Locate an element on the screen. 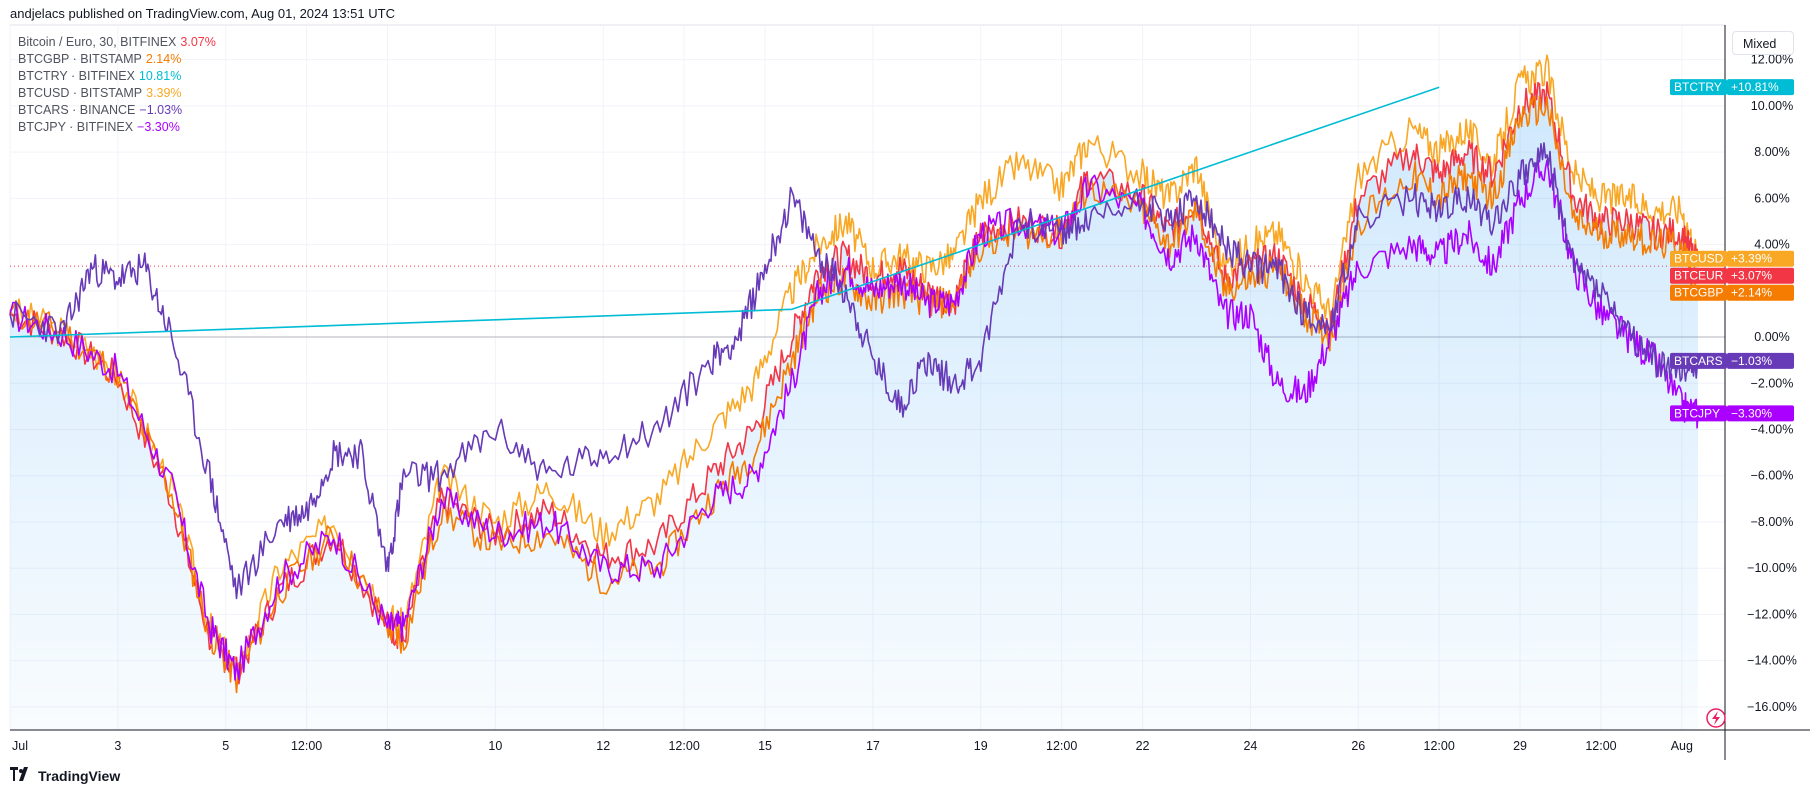  x-tick-label: 8 is located at coordinates (387, 746).